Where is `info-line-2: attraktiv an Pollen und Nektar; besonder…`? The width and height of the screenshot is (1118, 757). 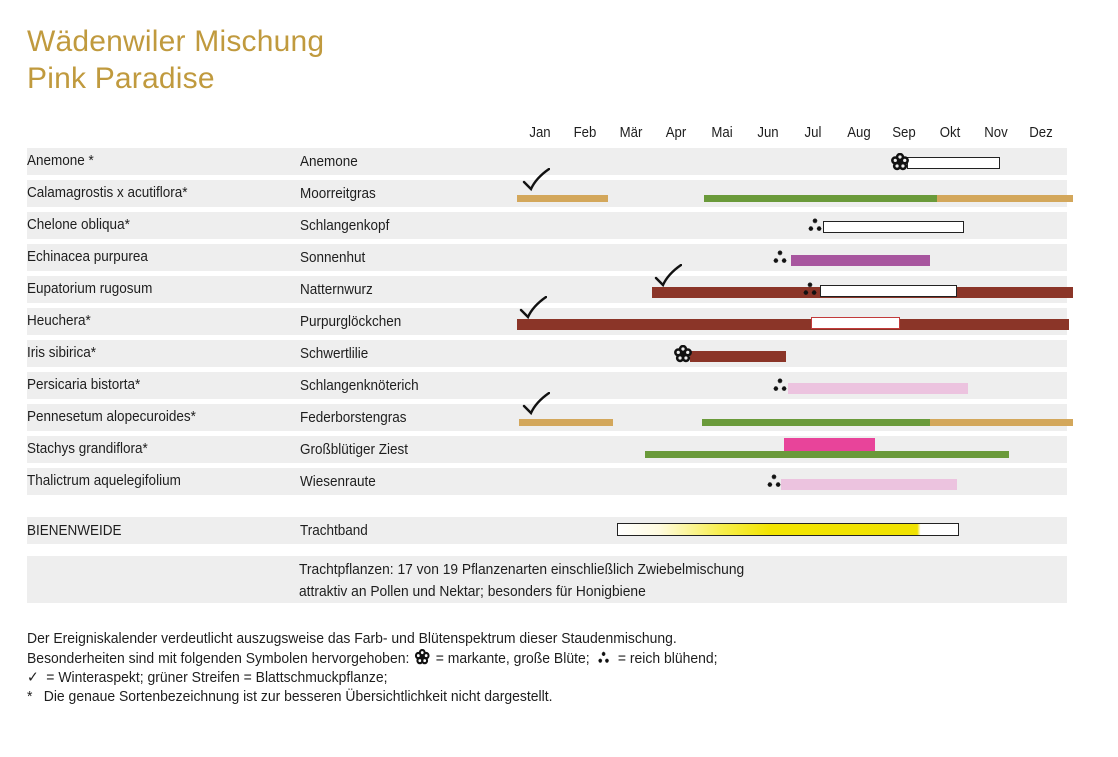 info-line-2: attraktiv an Pollen und Nektar; besonder… is located at coordinates (472, 591).